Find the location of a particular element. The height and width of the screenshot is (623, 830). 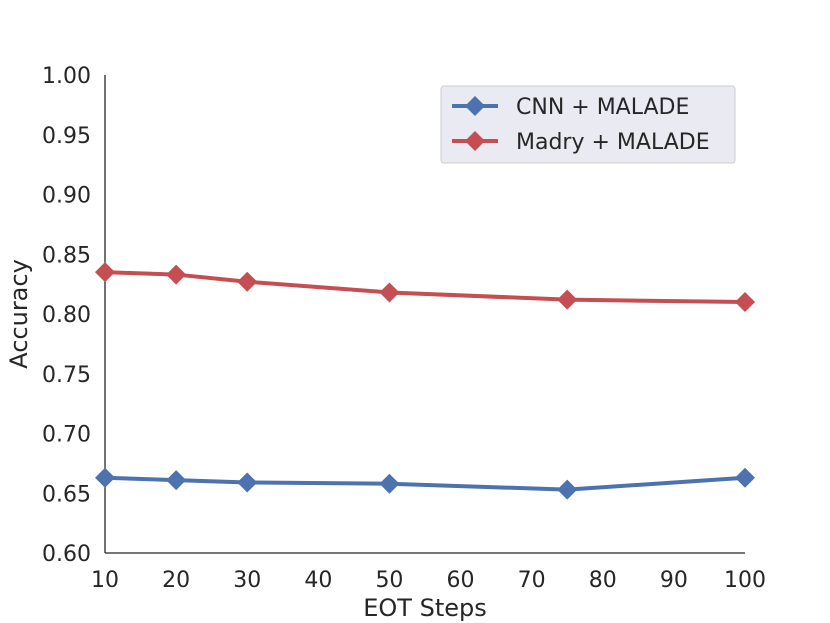

x-axis-label: EOT Steps is located at coordinates (425, 608).